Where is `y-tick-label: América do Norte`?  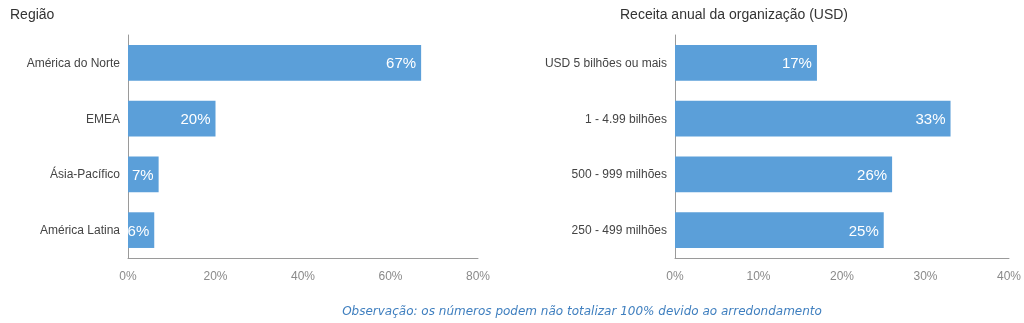 y-tick-label: América do Norte is located at coordinates (73, 62).